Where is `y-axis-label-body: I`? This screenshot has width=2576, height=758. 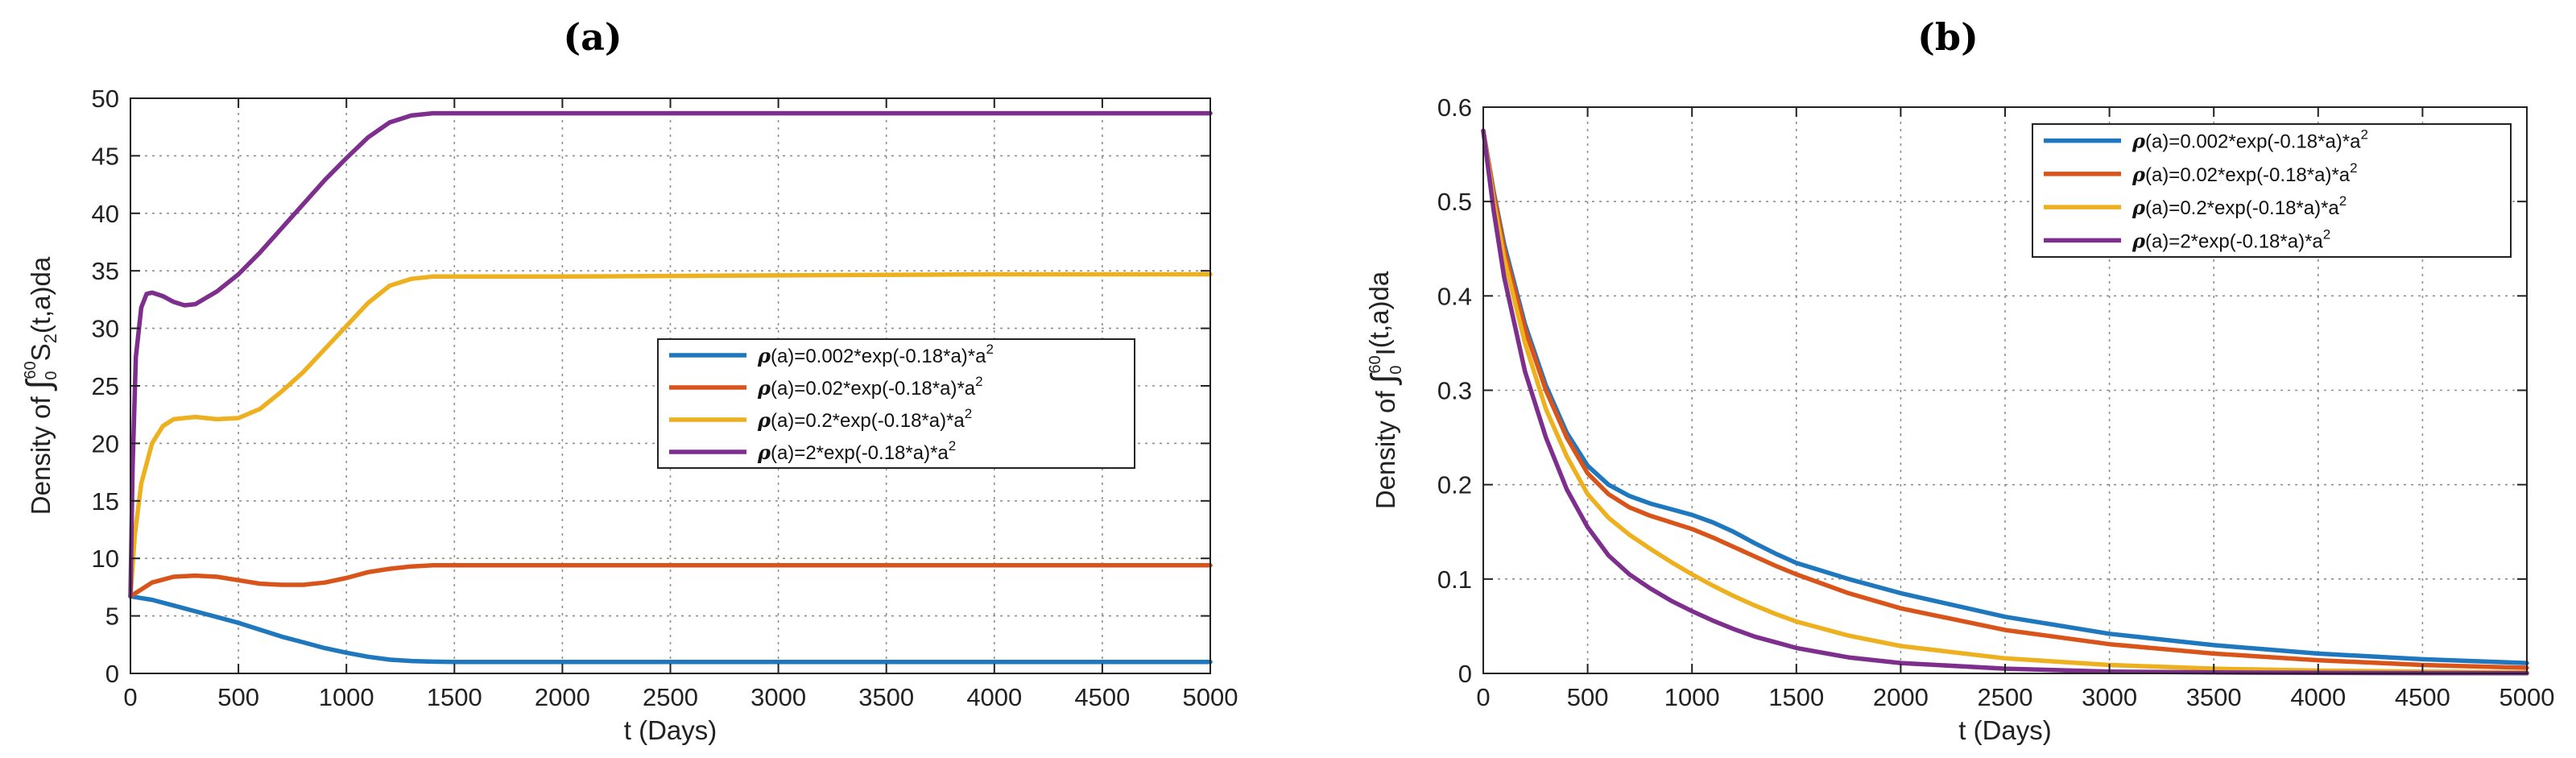
y-axis-label-body: I is located at coordinates (1385, 351).